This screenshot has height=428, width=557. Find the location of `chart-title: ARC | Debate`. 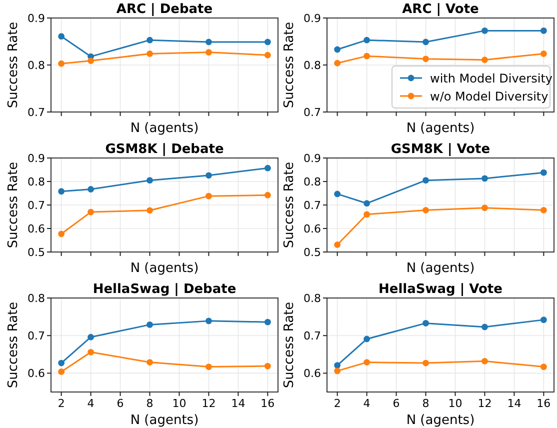

chart-title: ARC | Debate is located at coordinates (164, 9).